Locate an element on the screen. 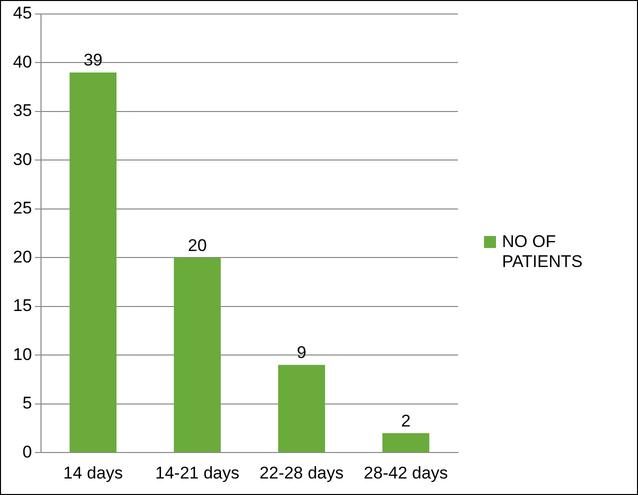 The image size is (638, 495). y-tick-label: 45 is located at coordinates (22, 13).